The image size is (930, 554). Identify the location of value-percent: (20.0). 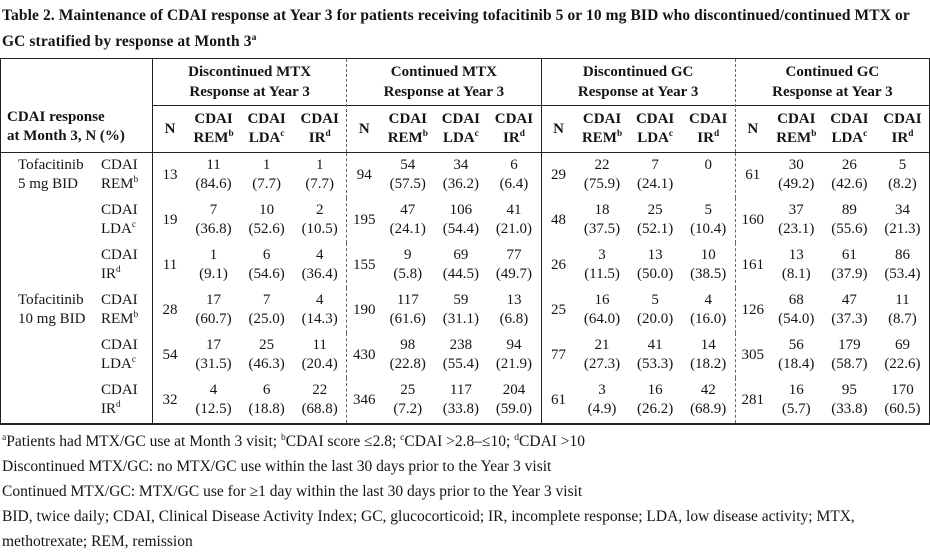
(655, 318).